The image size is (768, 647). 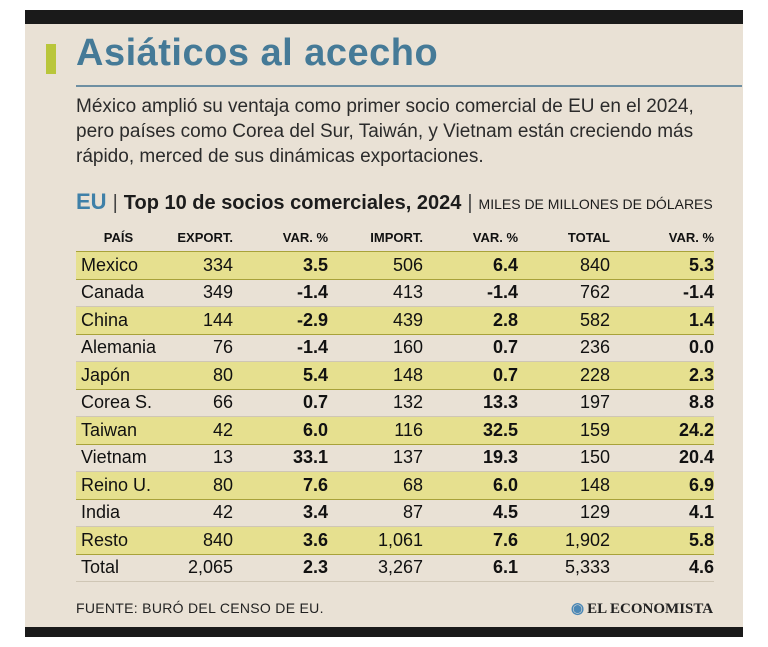 I want to click on value-cell: 160, so click(x=375, y=348).